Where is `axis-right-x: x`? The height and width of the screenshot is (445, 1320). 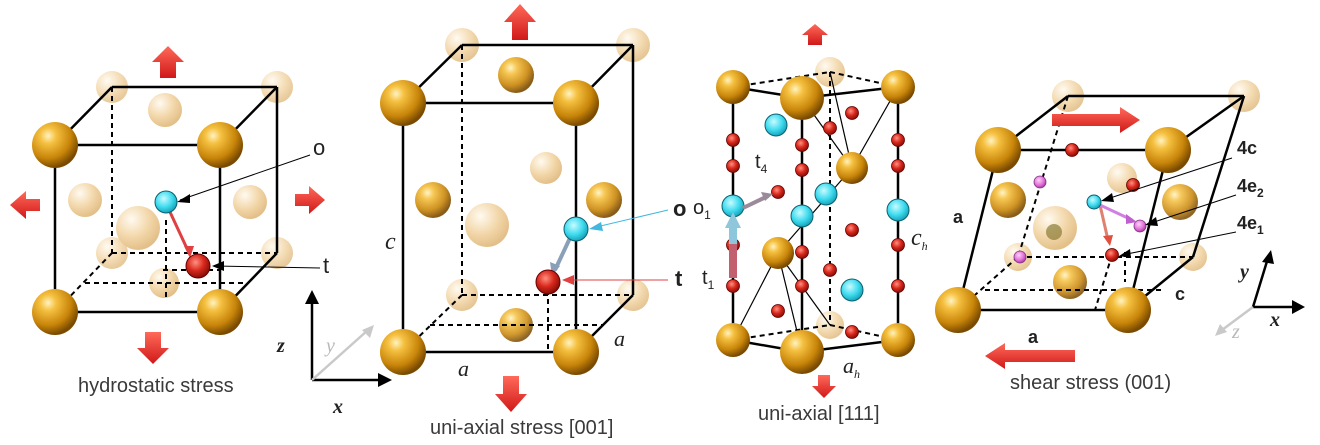 axis-right-x: x is located at coordinates (1275, 320).